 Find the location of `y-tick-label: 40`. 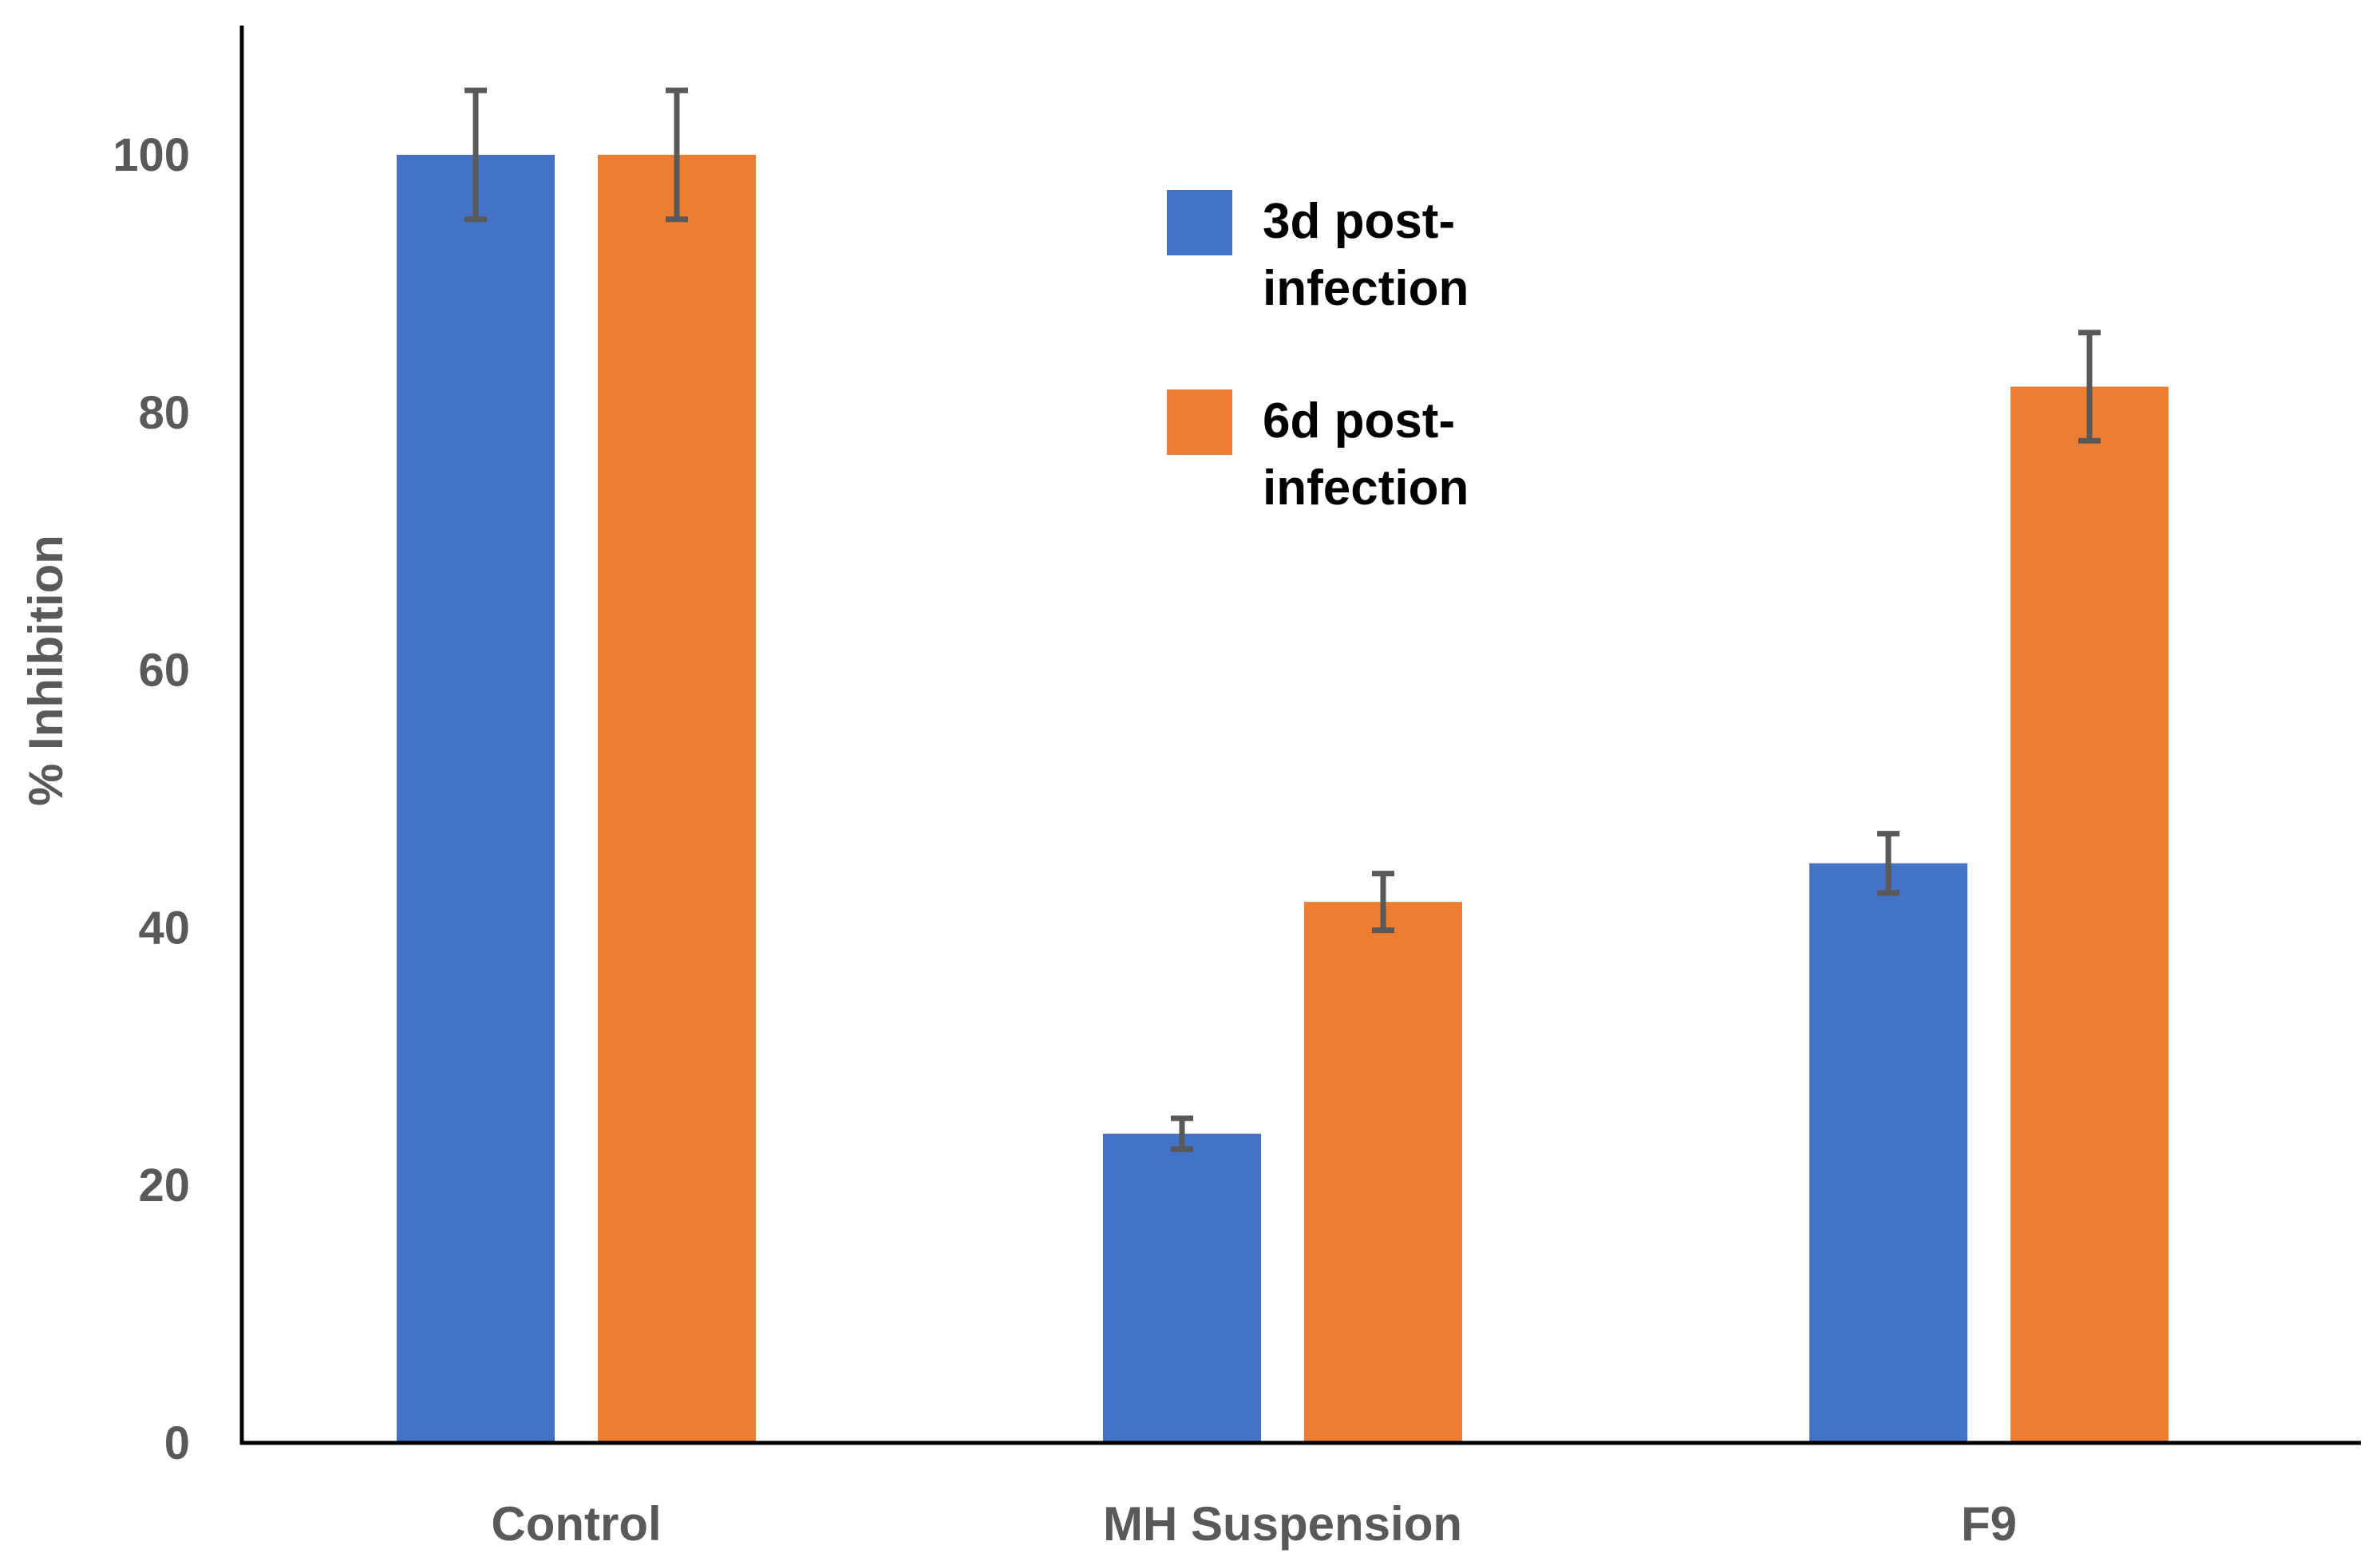

y-tick-label: 40 is located at coordinates (164, 928).